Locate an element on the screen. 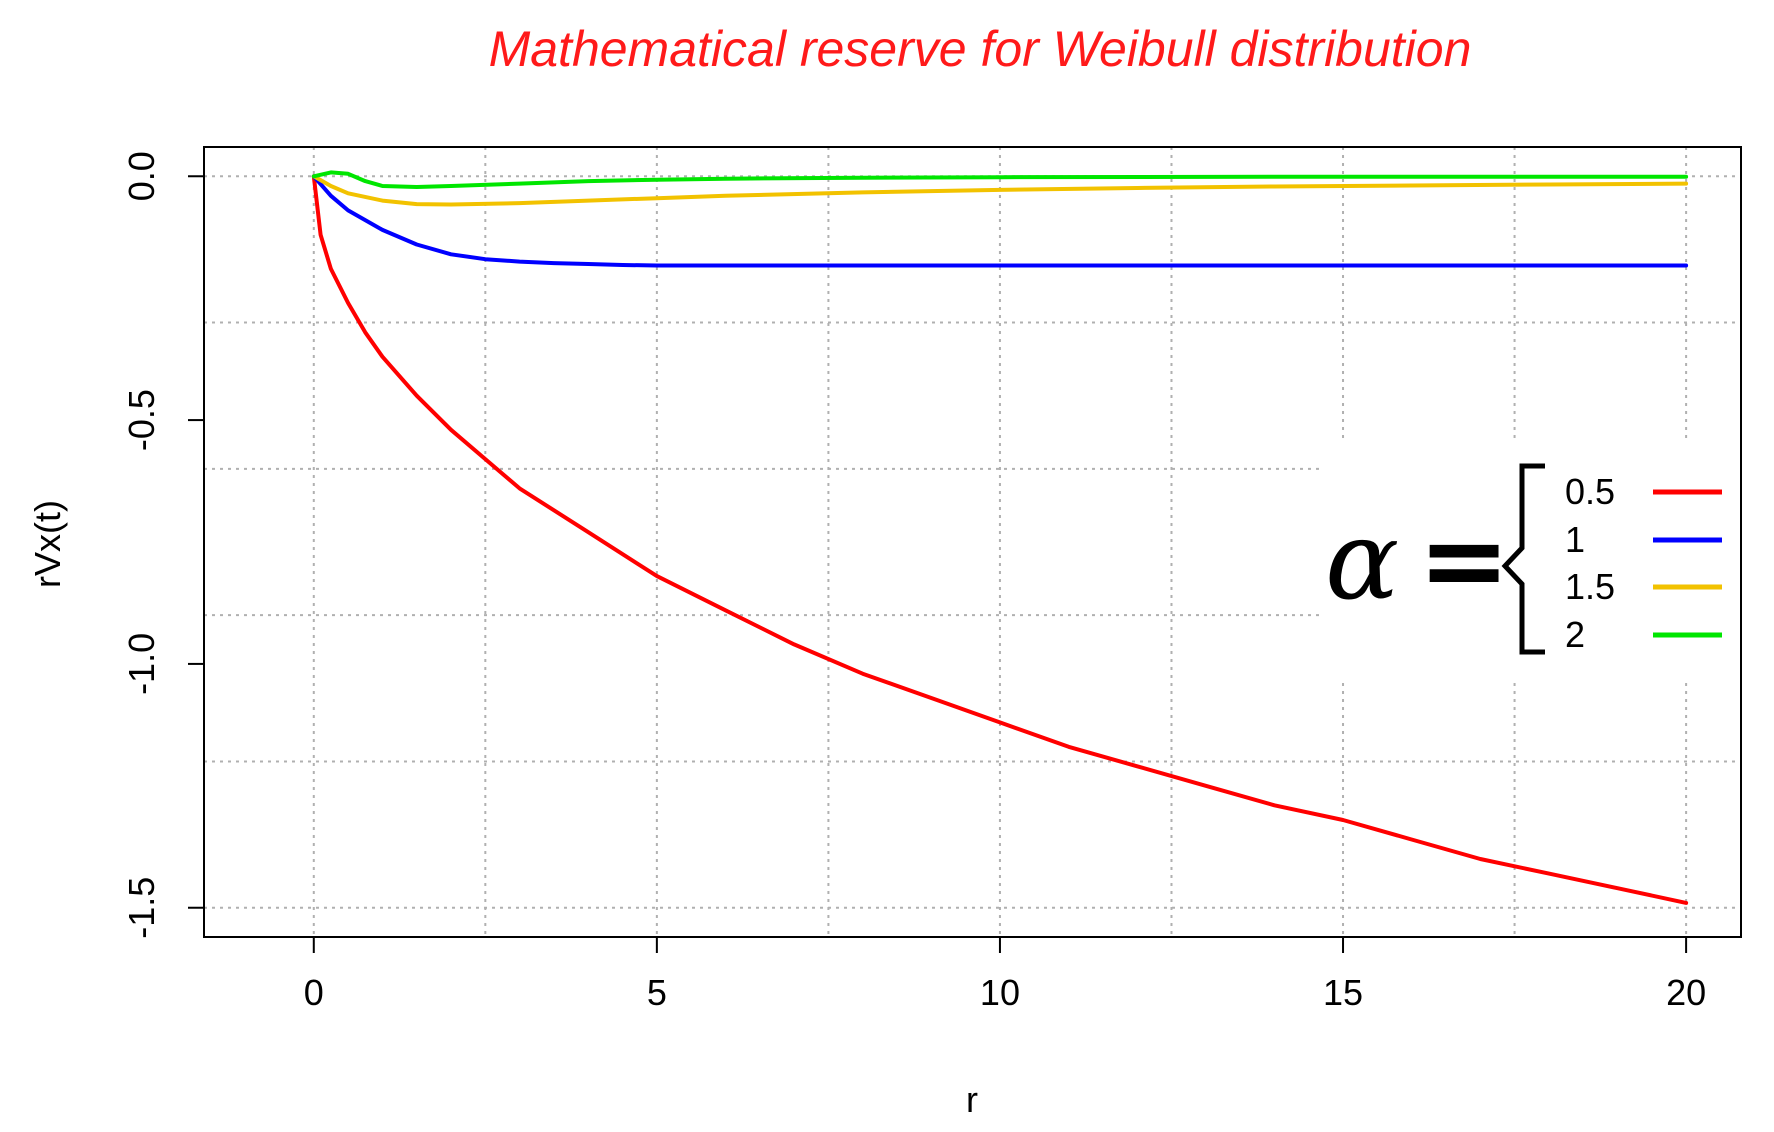 This screenshot has width=1774, height=1132. legend-equals-sign: = is located at coordinates (1464, 560).